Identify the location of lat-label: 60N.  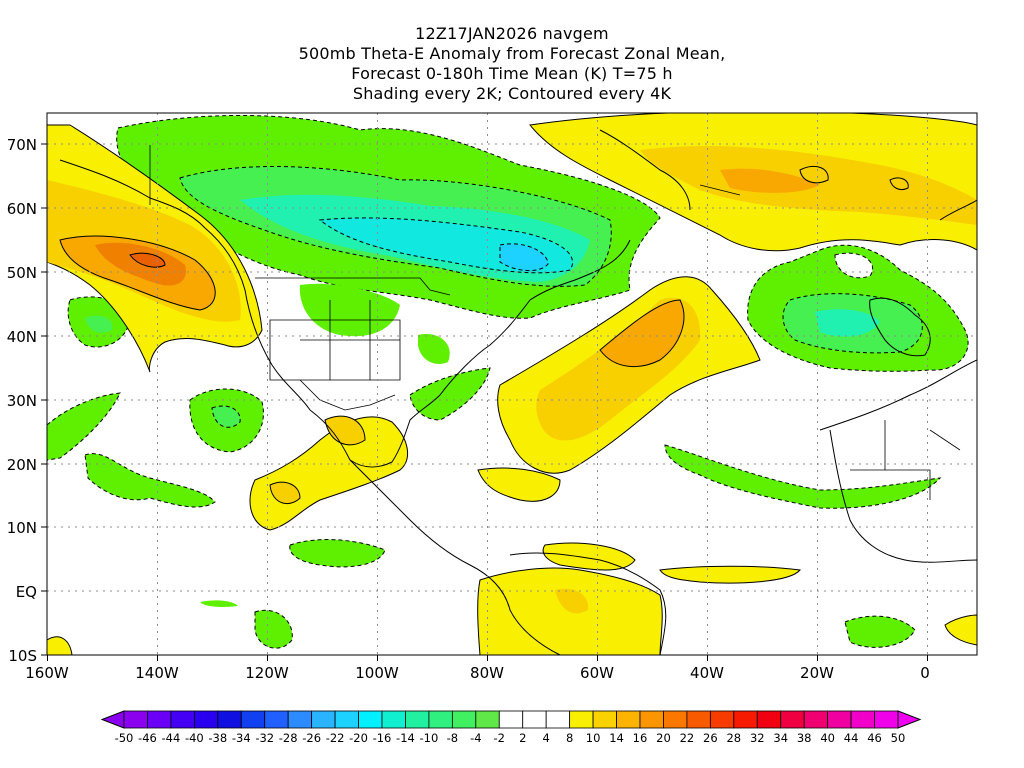
(22, 209).